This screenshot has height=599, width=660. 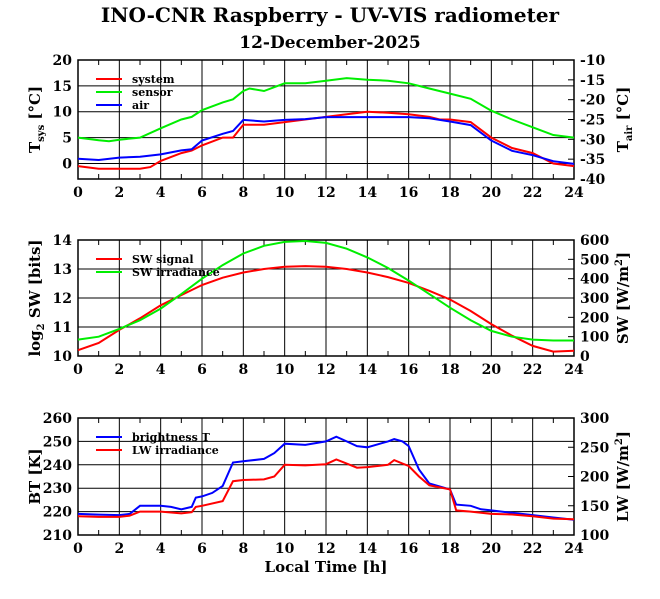 I want to click on legend-label: air, so click(x=140, y=105).